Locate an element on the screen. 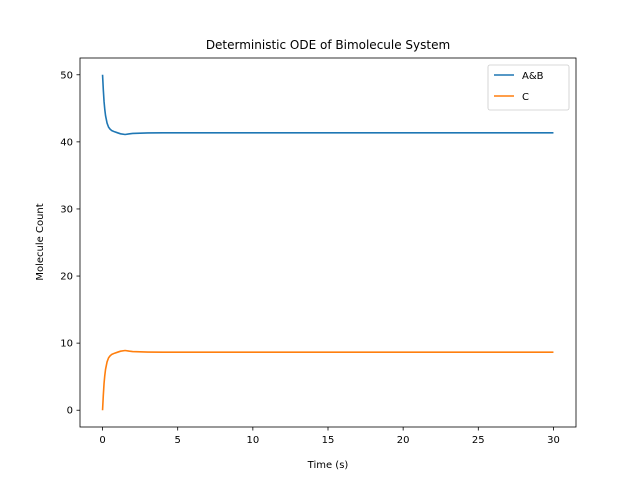  legend-label-1: C is located at coordinates (525, 97).